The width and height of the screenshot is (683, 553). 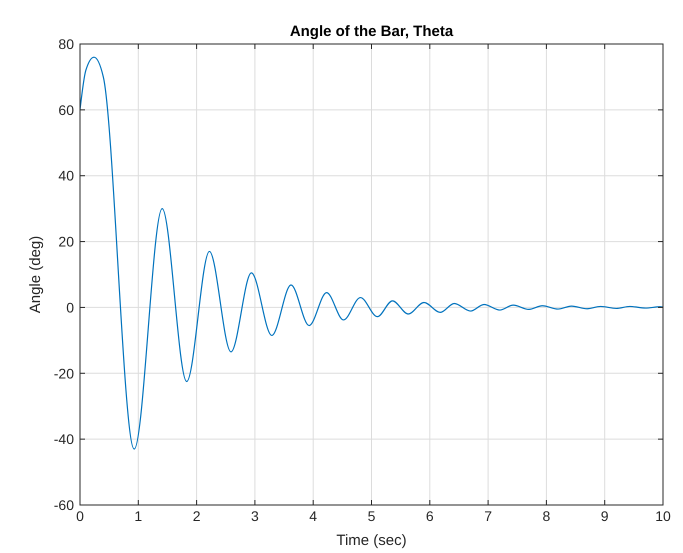 What do you see at coordinates (663, 516) in the screenshot?
I see `x-tick-label: 10` at bounding box center [663, 516].